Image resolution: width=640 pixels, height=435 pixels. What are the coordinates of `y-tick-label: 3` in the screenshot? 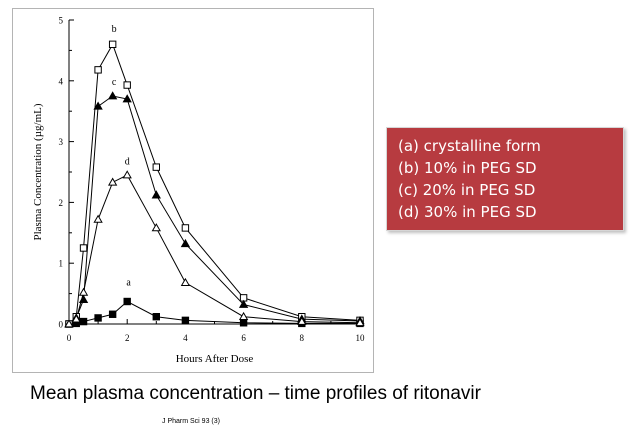 It's located at (61, 142).